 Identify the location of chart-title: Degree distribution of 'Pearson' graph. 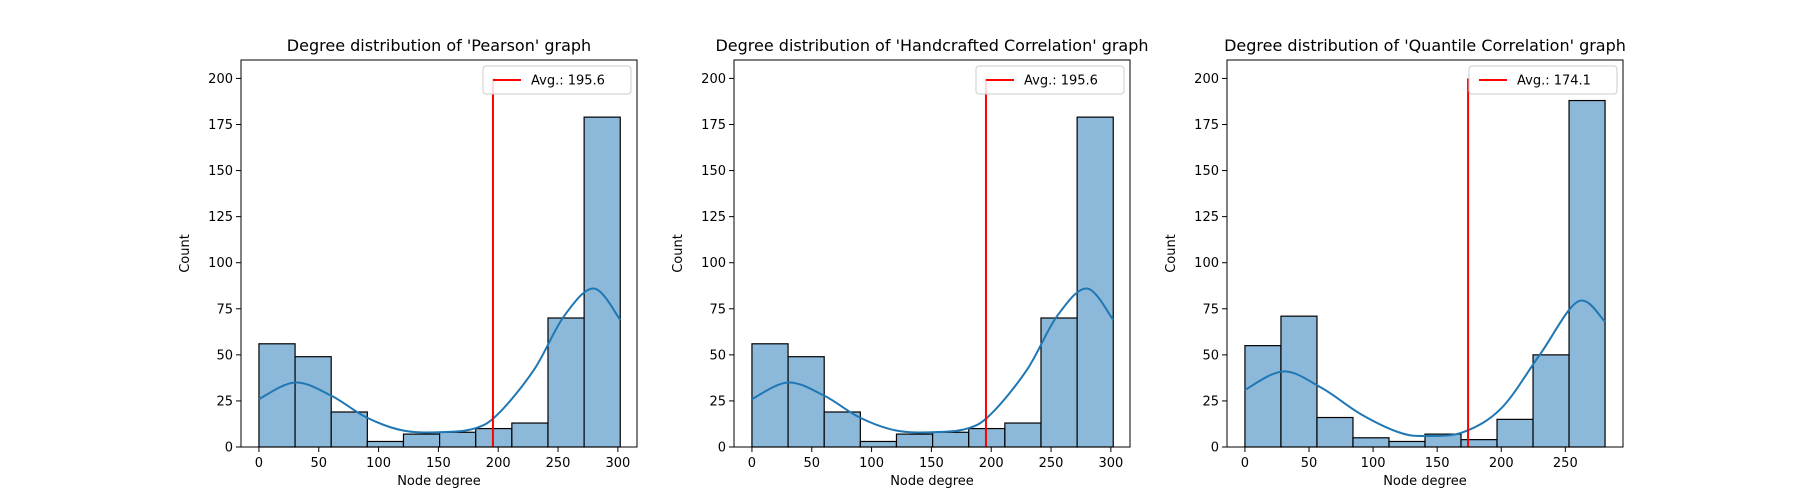
(439, 45).